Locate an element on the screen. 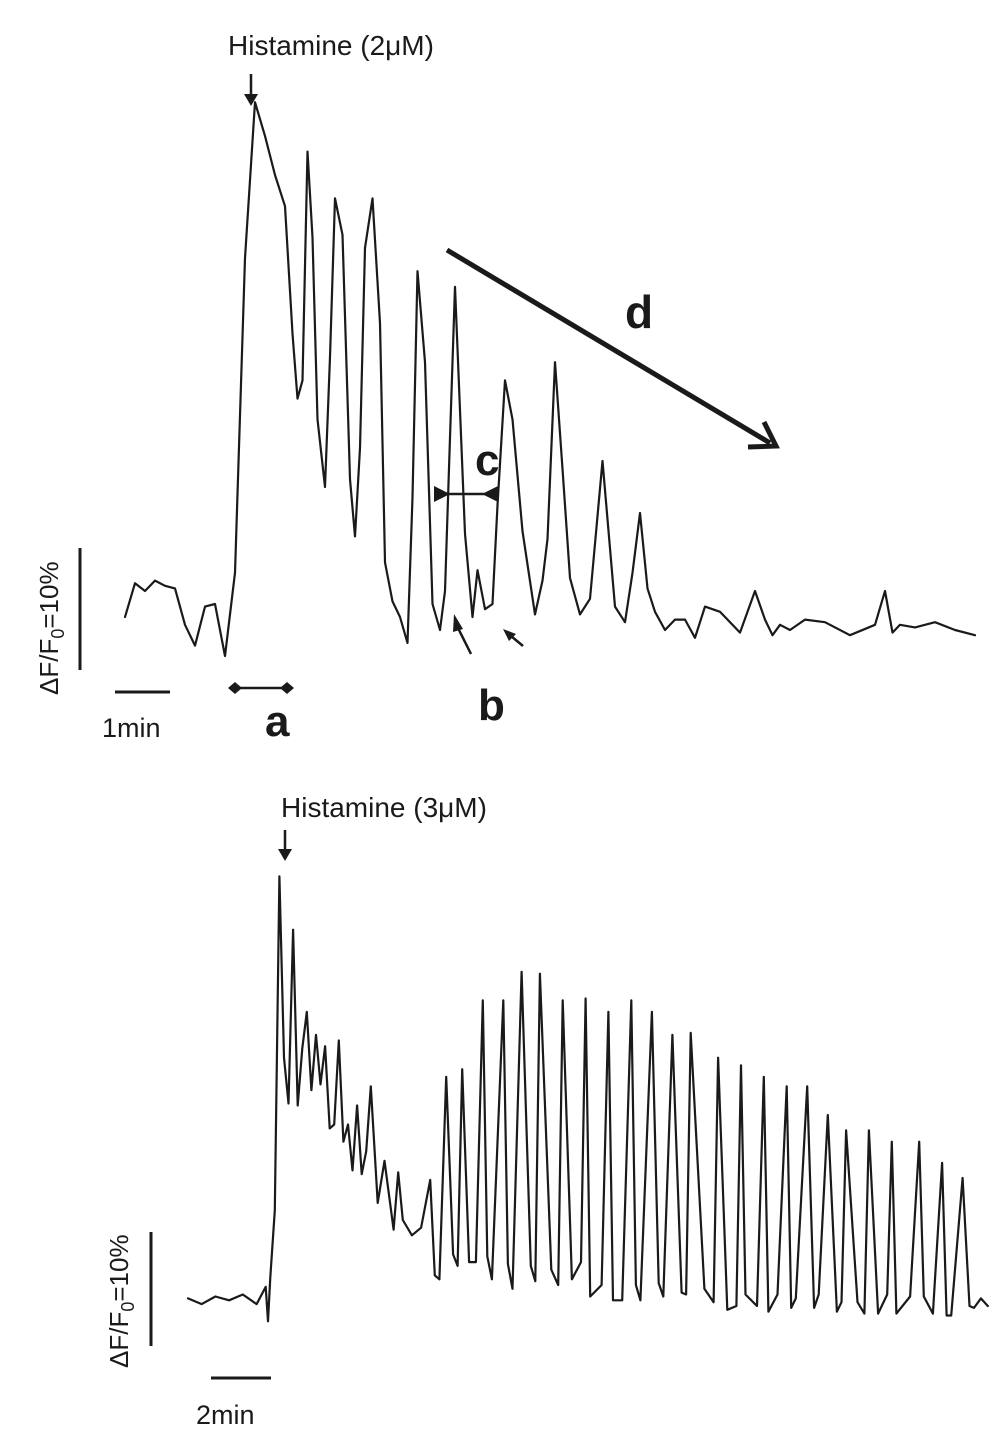 The height and width of the screenshot is (1456, 1000). marker-d-label: d is located at coordinates (639, 312).